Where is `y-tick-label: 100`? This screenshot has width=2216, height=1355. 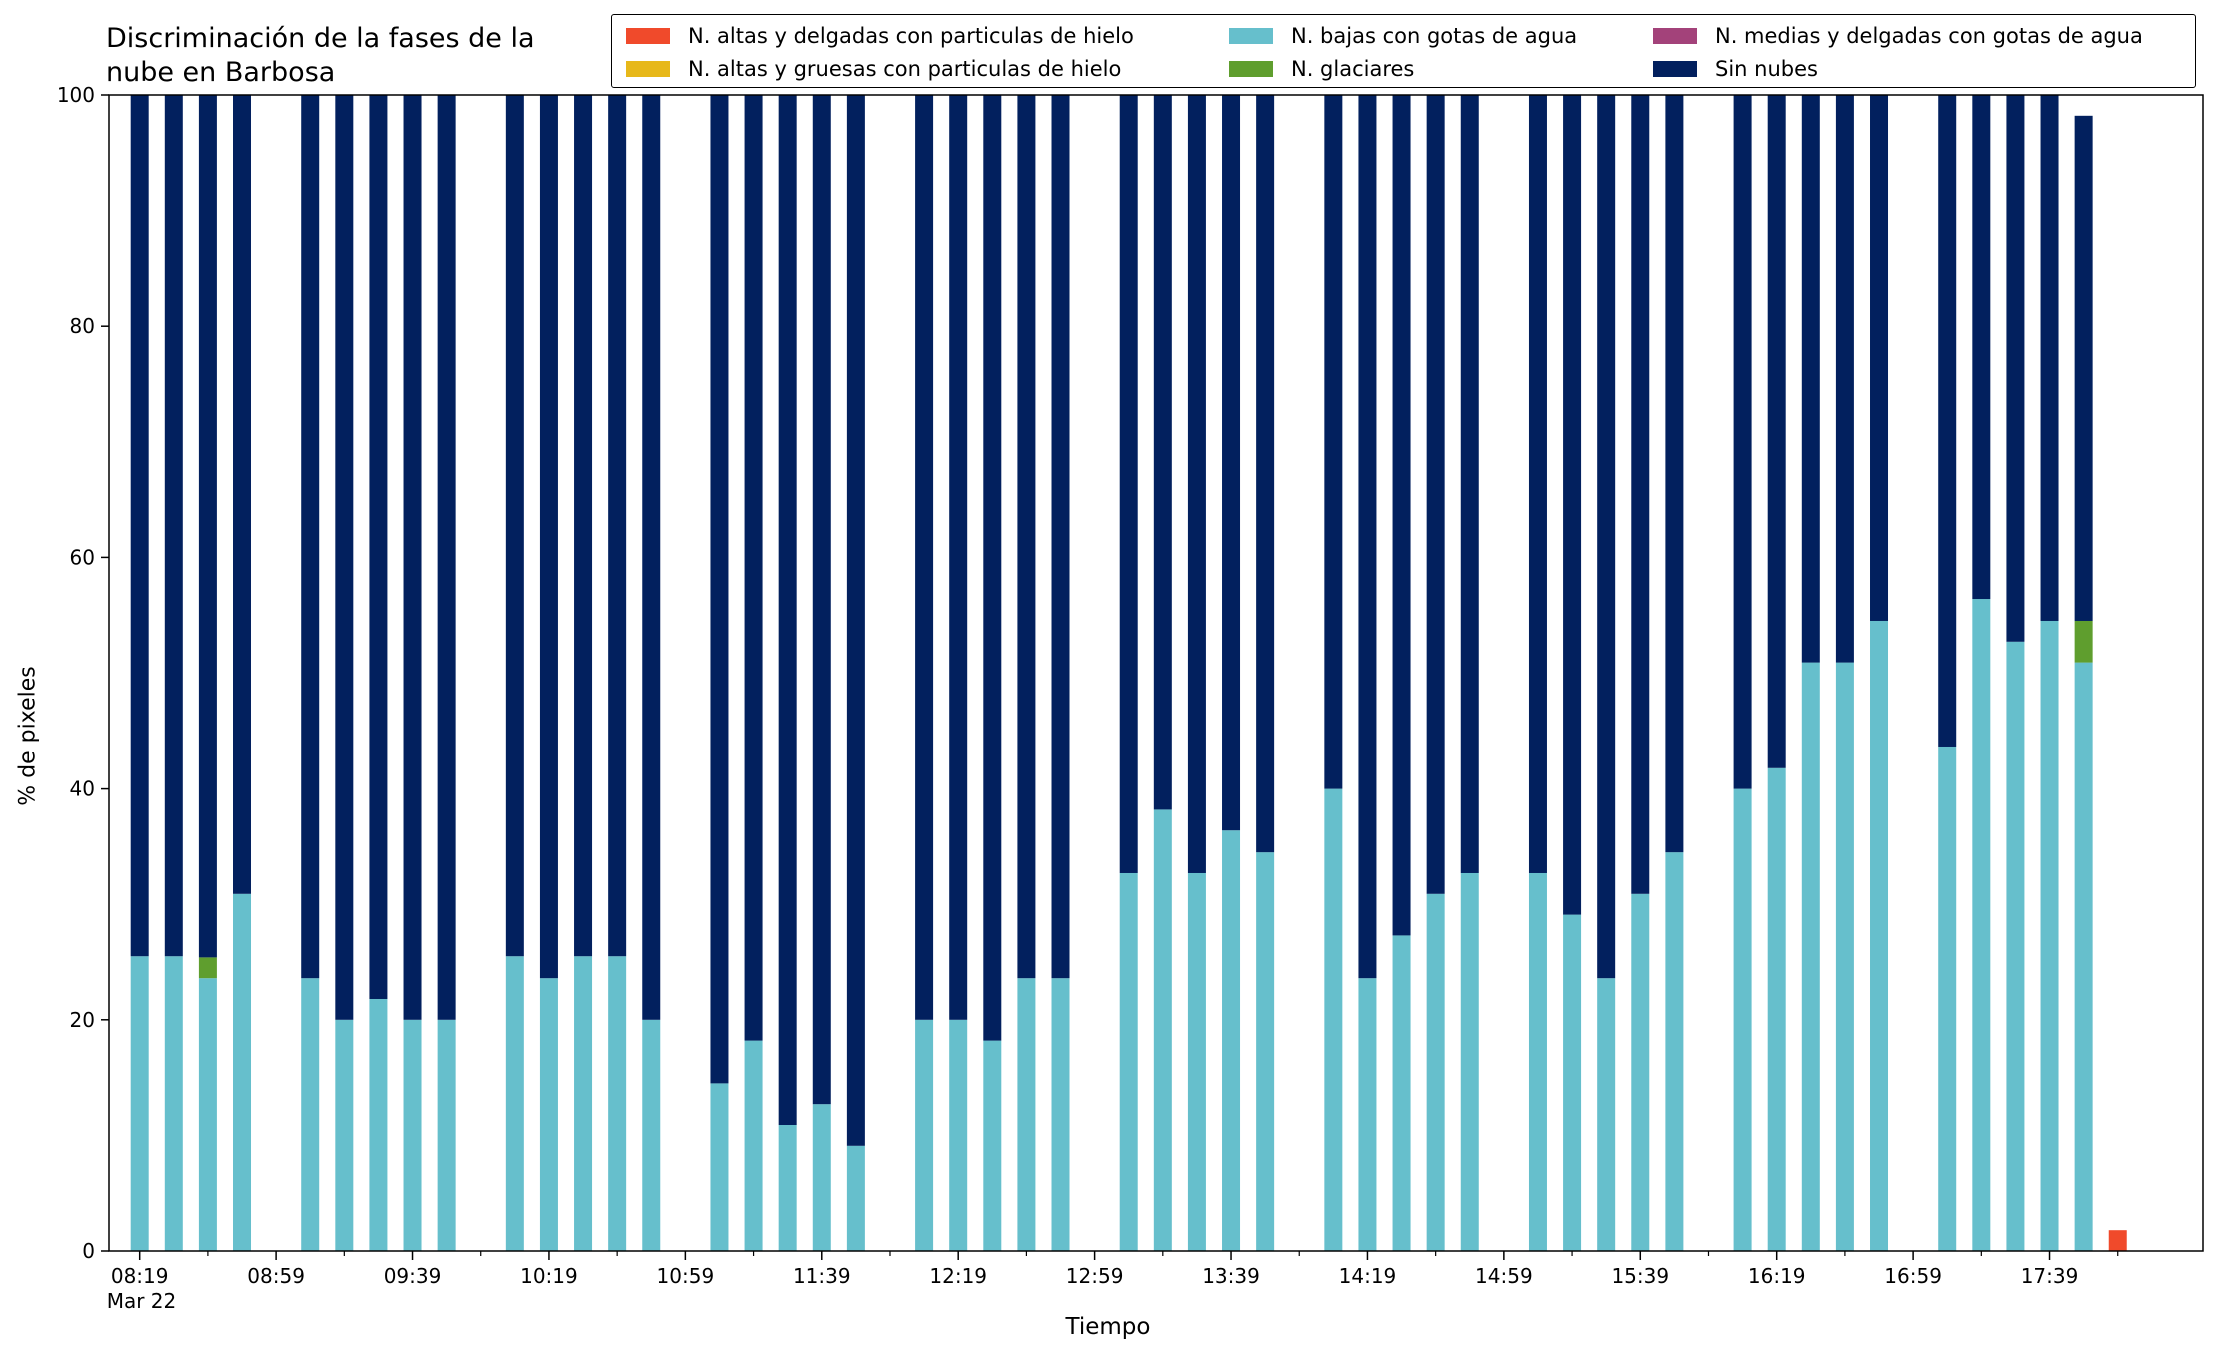
y-tick-label: 100 is located at coordinates (76, 95).